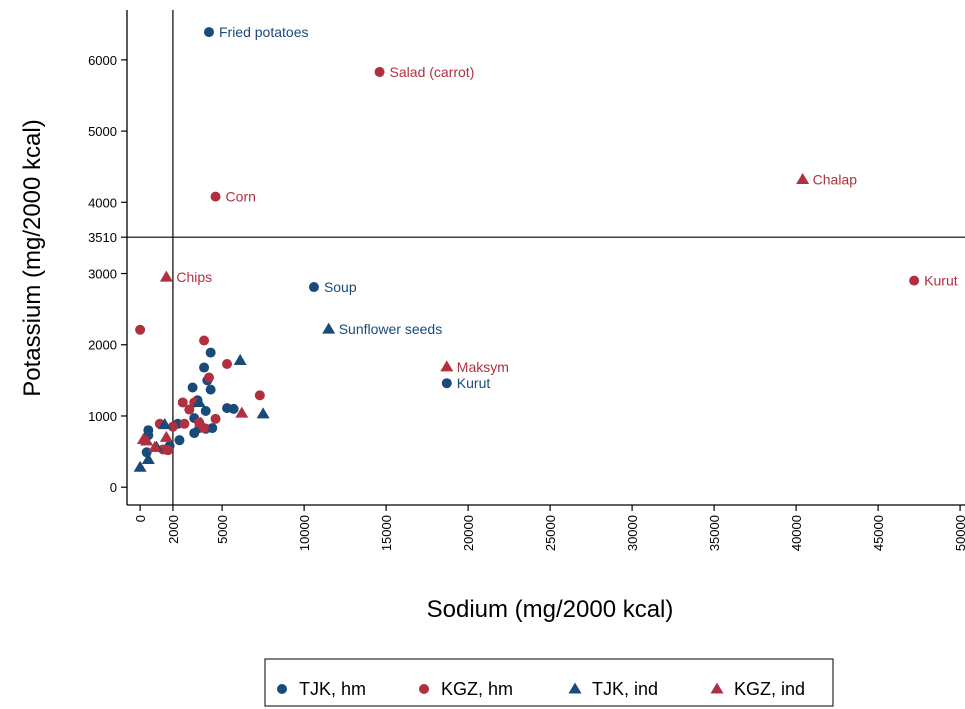  What do you see at coordinates (102, 274) in the screenshot?
I see `y-tick-label: 3000` at bounding box center [102, 274].